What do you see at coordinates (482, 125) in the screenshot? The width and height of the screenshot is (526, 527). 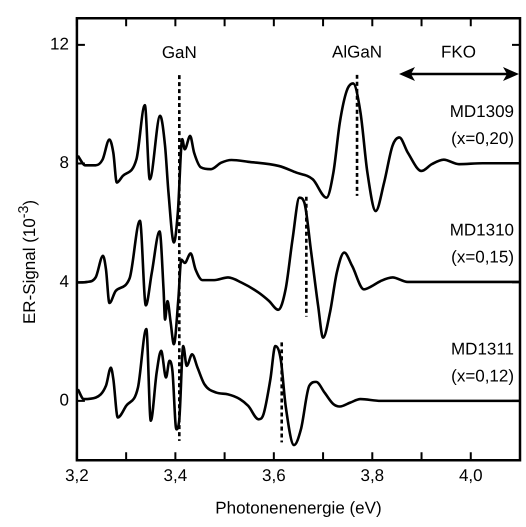 I see `series-label: MD1309 (x=0,20)` at bounding box center [482, 125].